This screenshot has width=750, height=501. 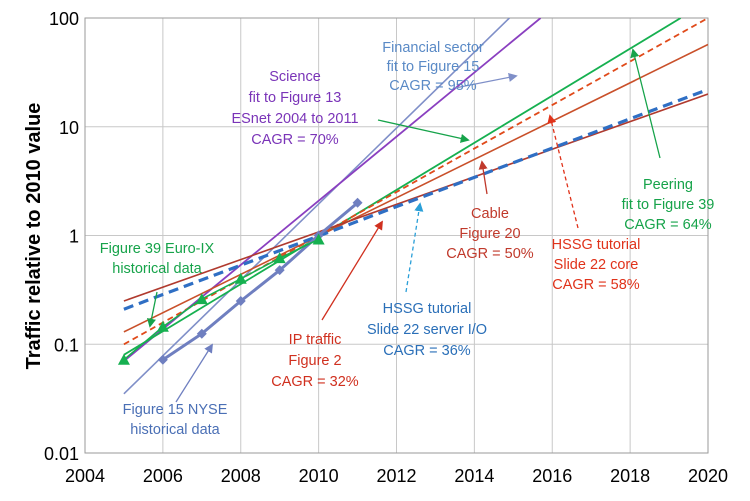 I want to click on annotation-financial-line-0: Financial sector, so click(x=433, y=48).